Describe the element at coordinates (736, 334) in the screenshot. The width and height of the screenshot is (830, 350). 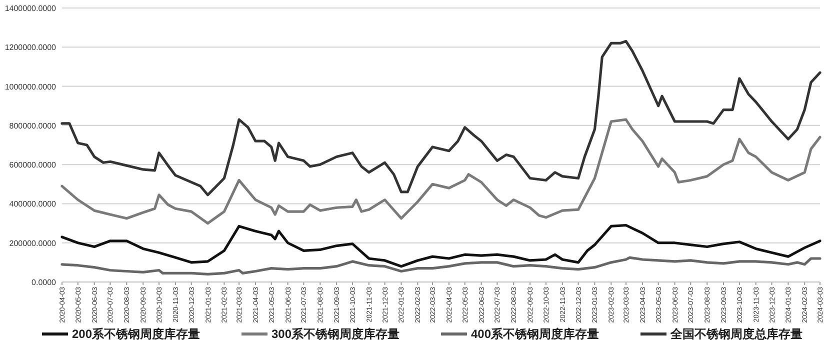
I see `legend-label: 全国不锈钢周度总库存量` at that location.